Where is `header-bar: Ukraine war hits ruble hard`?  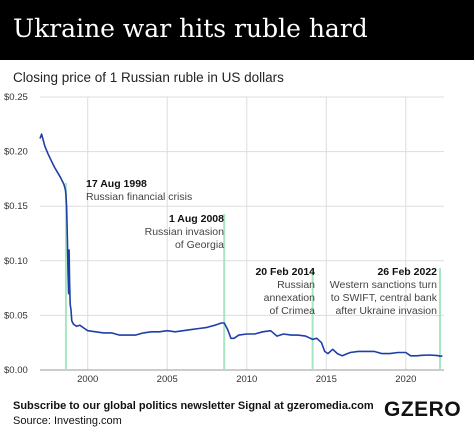
header-bar: Ukraine war hits ruble hard is located at coordinates (237, 30).